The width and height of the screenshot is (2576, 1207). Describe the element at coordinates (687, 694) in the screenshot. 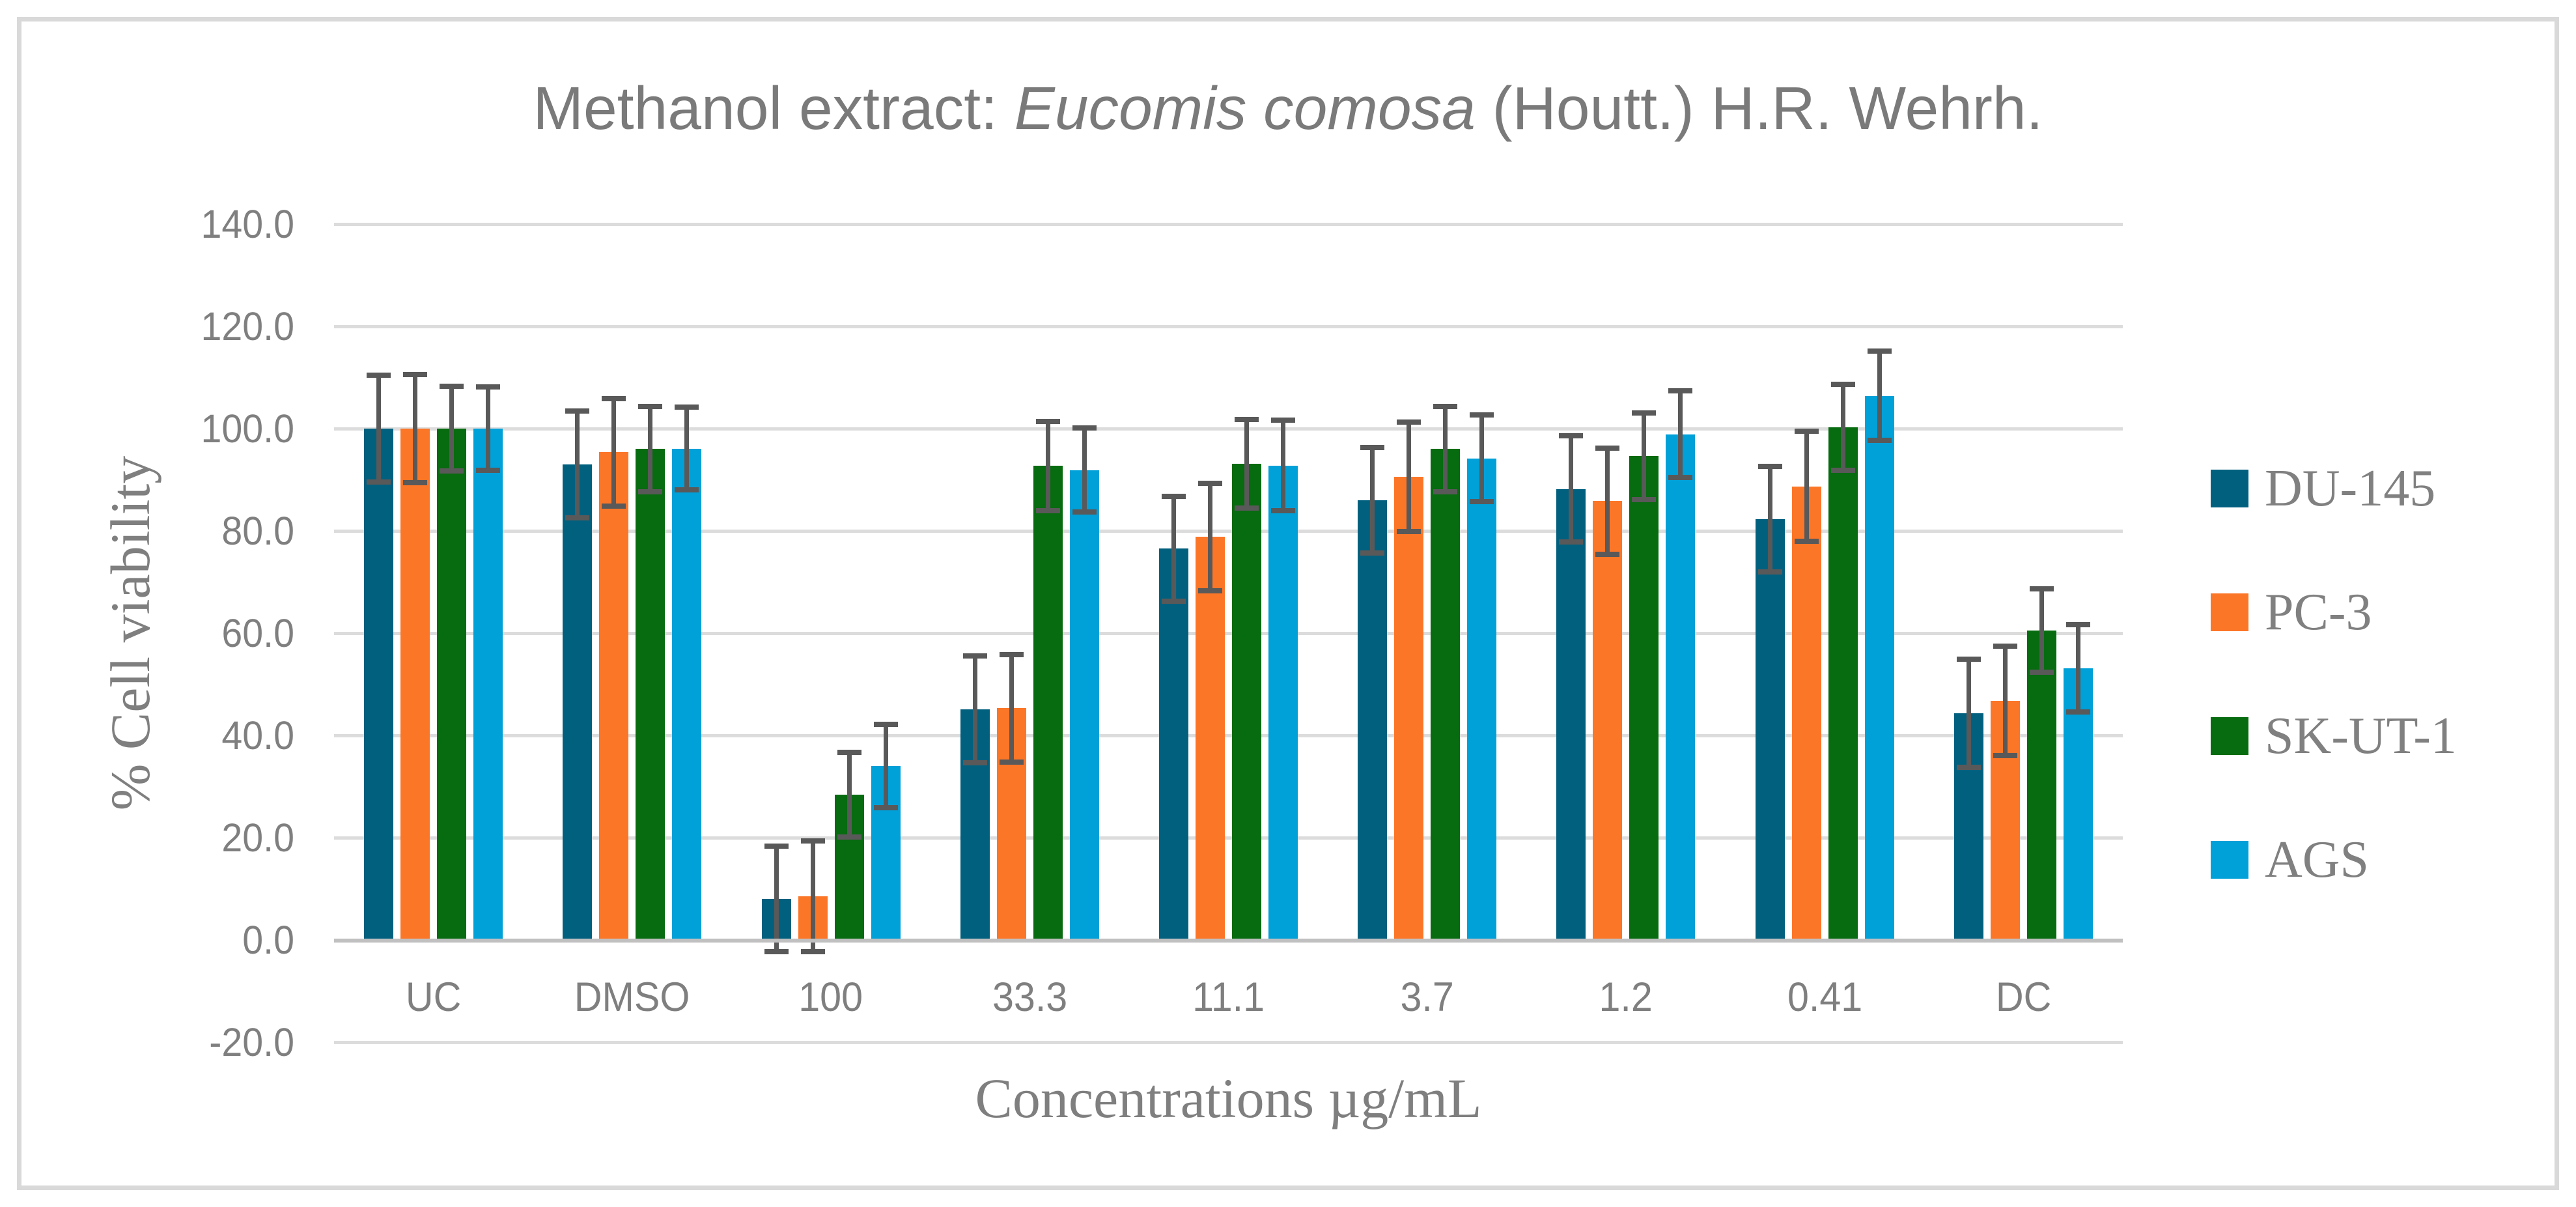

I see `bar-AGS-DMSO` at that location.